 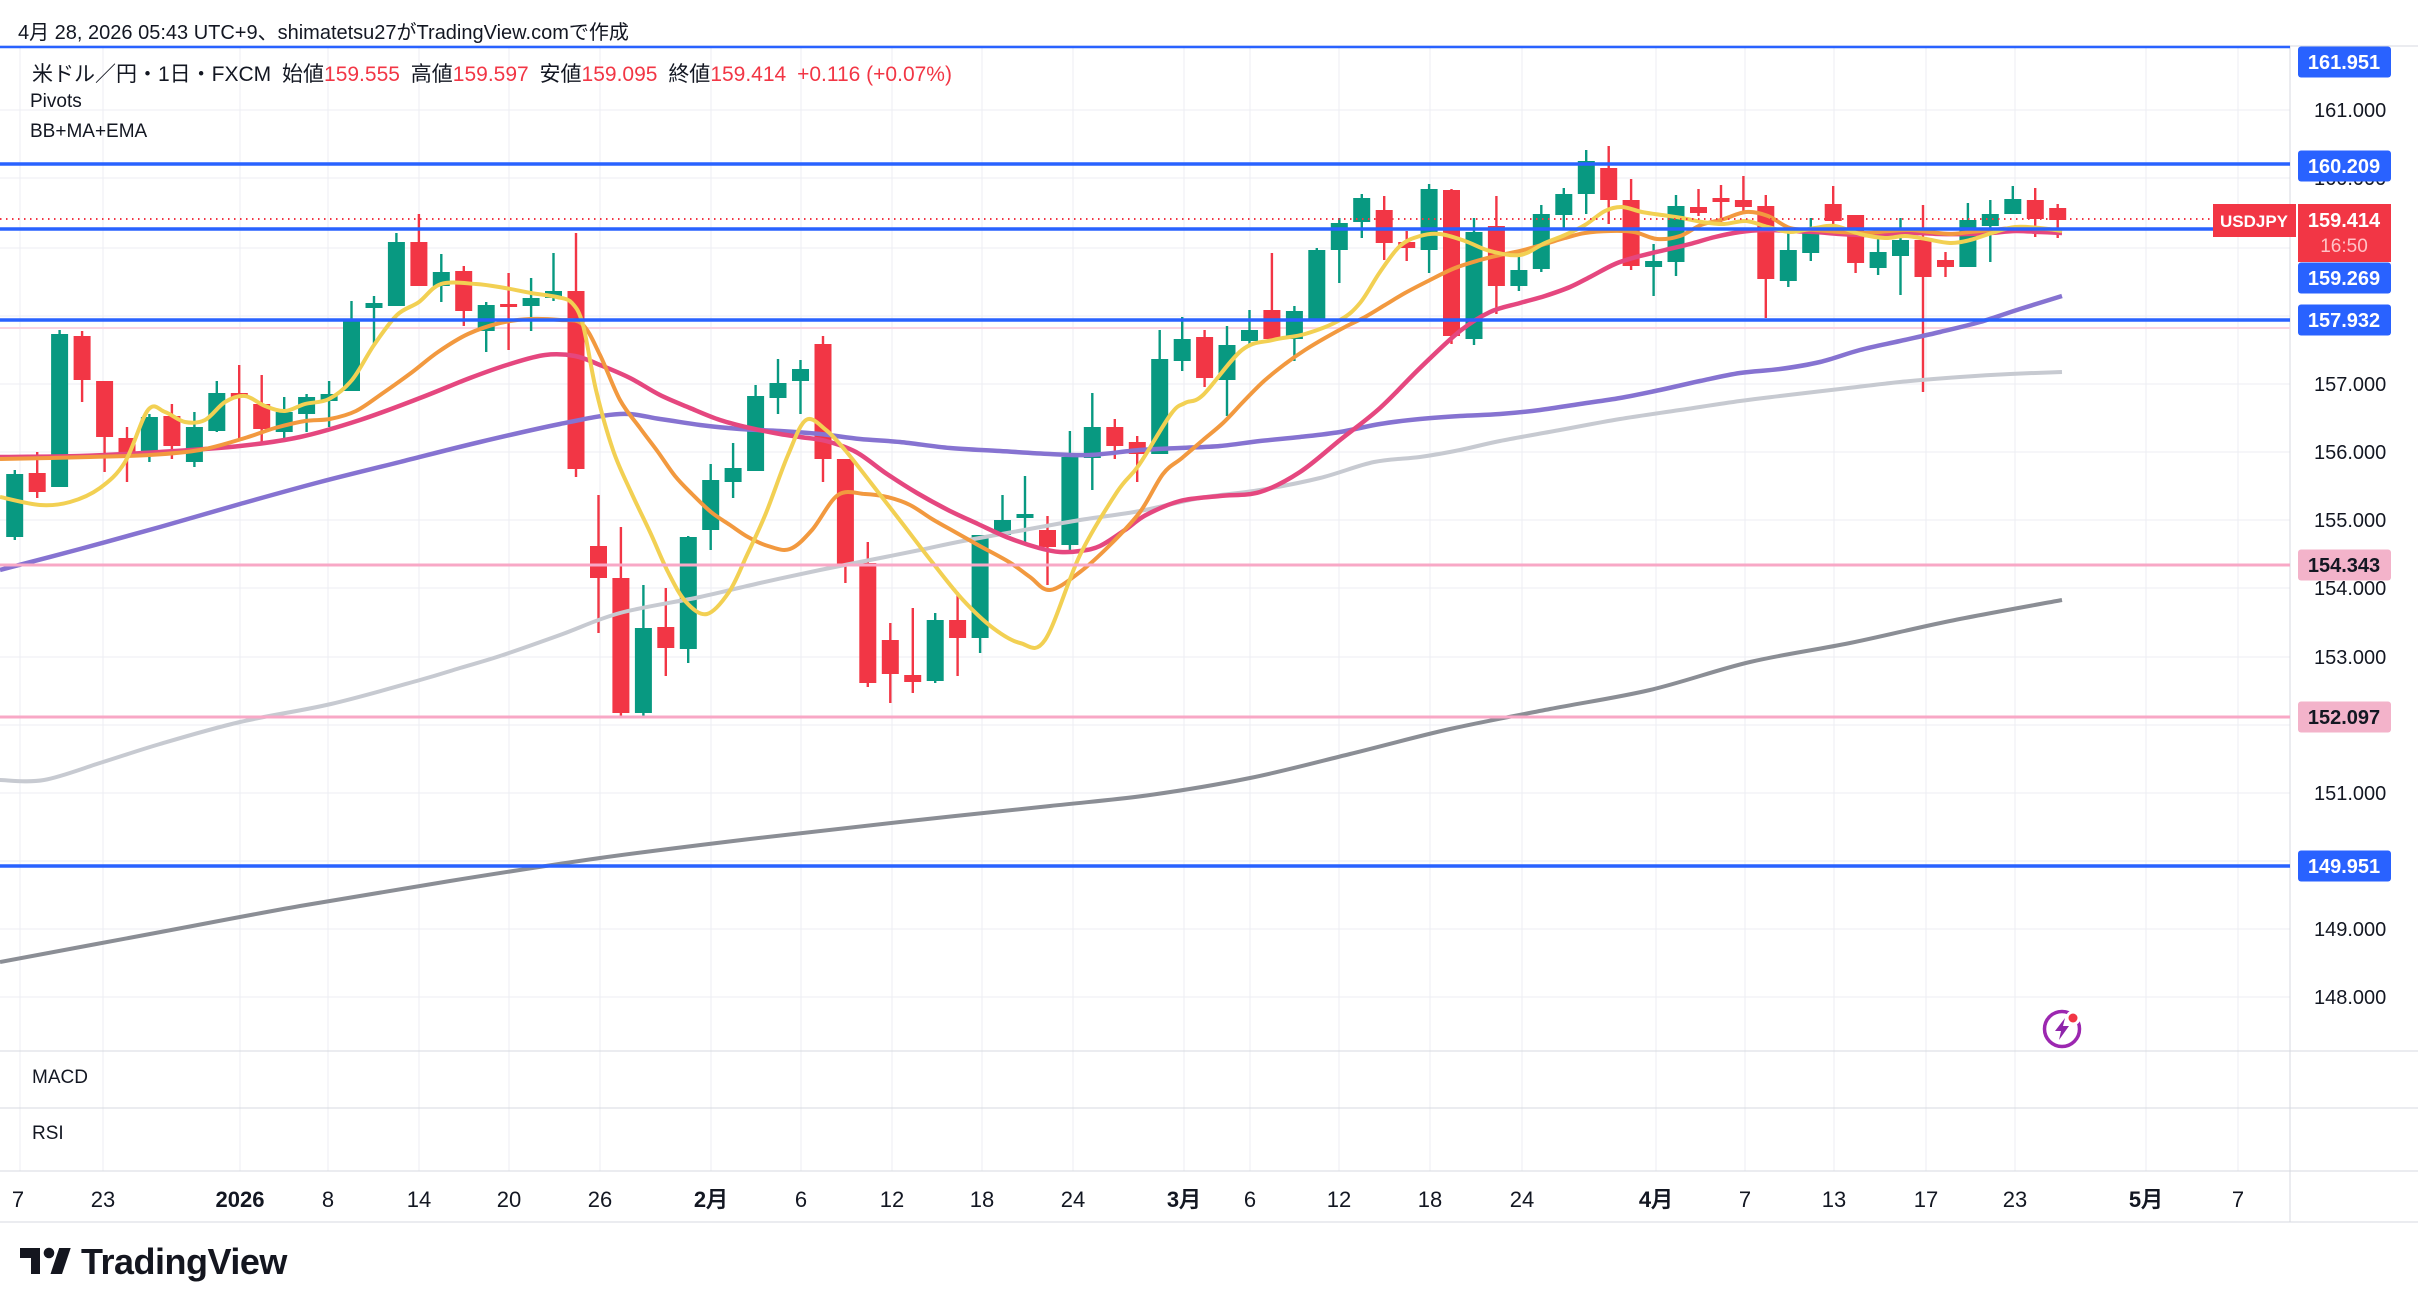 I want to click on svg-text: 16:50, so click(x=2344, y=246).